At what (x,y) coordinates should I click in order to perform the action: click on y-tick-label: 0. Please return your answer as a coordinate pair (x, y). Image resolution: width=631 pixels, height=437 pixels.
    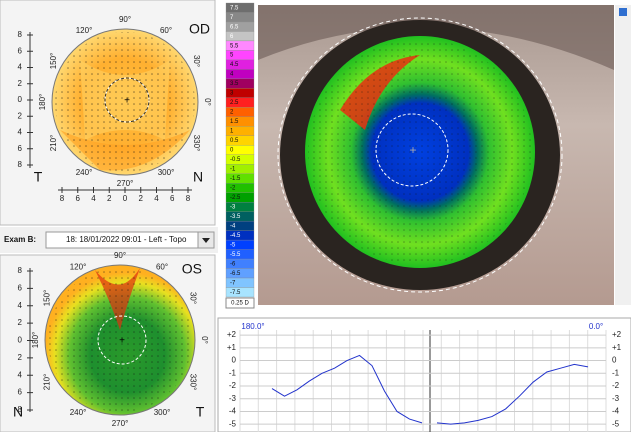
    Looking at the image, I should click on (234, 360).